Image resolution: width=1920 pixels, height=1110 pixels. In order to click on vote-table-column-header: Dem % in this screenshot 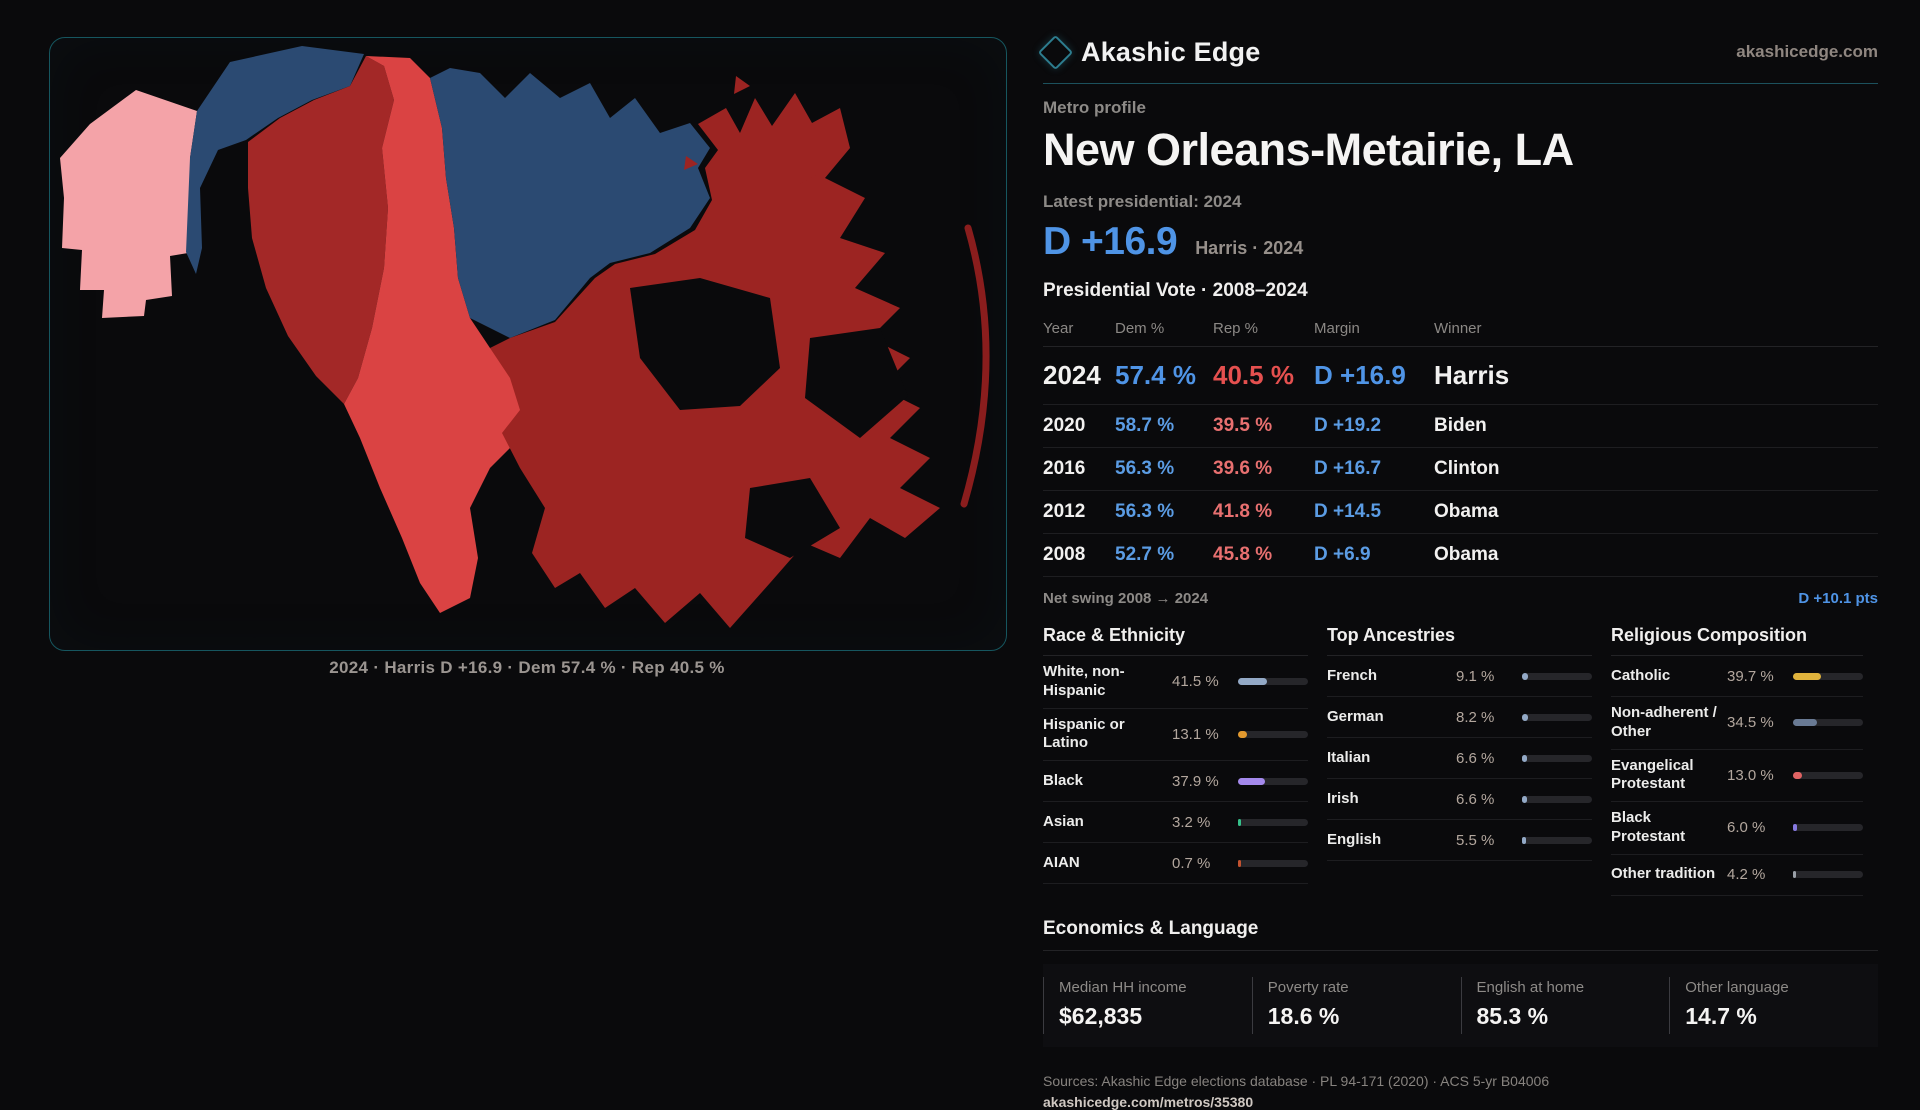, I will do `click(1140, 328)`.